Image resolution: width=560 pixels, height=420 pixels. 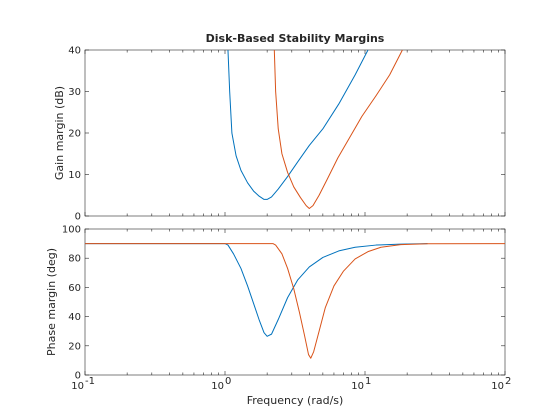 What do you see at coordinates (74, 288) in the screenshot?
I see `phase-y-tick-label: 60` at bounding box center [74, 288].